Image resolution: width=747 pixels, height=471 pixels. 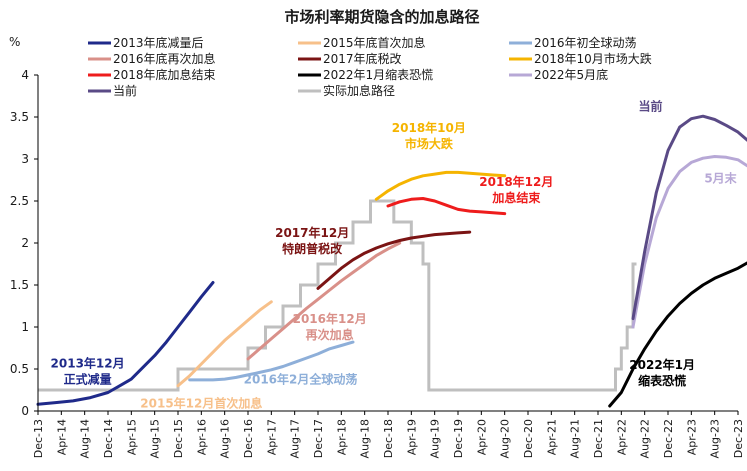 I want to click on x-tick-label: Apr-17, so click(x=271, y=437).